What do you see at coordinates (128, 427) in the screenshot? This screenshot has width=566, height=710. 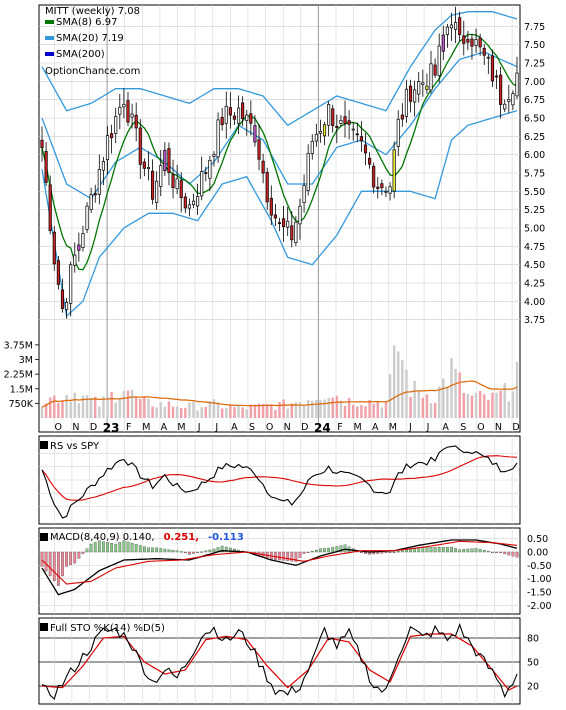 I see `x-axis-month-label: F` at bounding box center [128, 427].